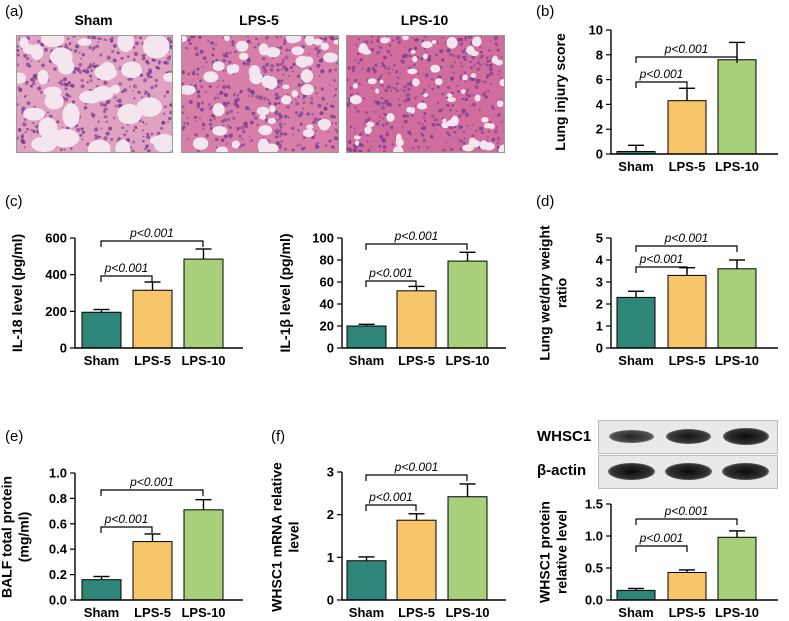 The height and width of the screenshot is (621, 789). I want to click on y-axis-label: BALF total protein, so click(7, 537).